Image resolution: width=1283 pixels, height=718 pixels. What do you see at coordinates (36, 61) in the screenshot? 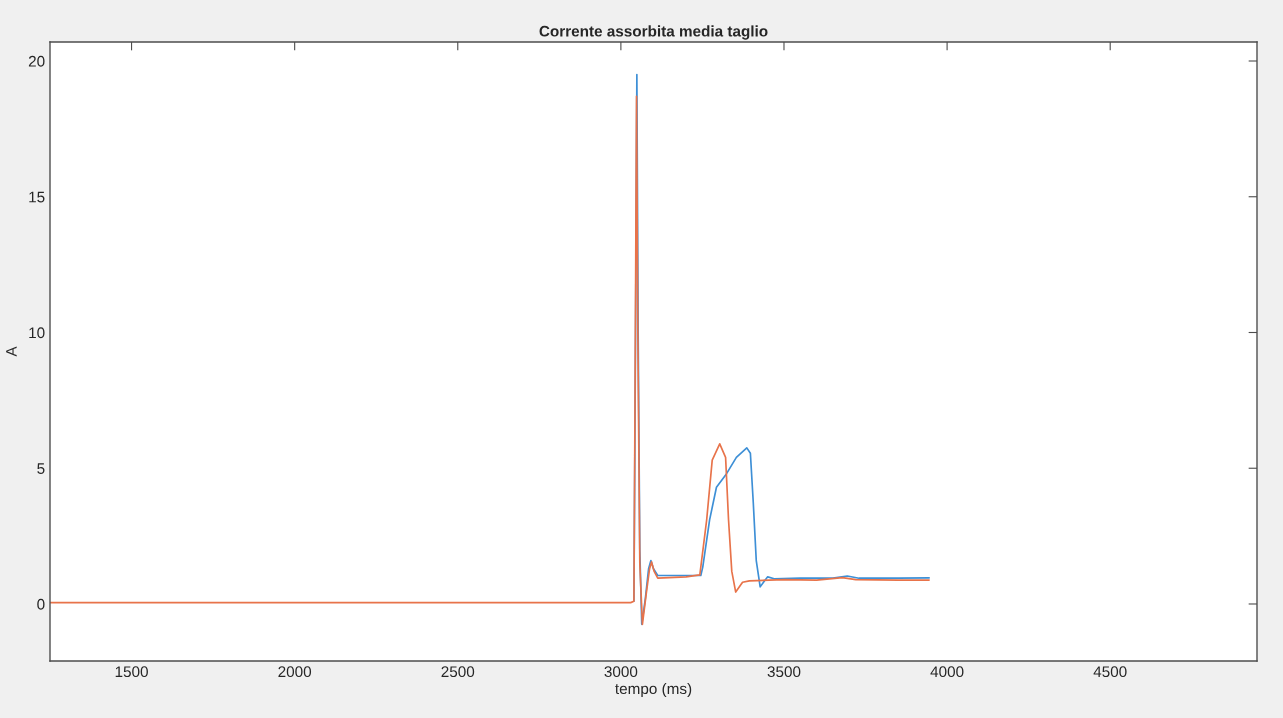
I see `y-tick-label: 20` at bounding box center [36, 61].